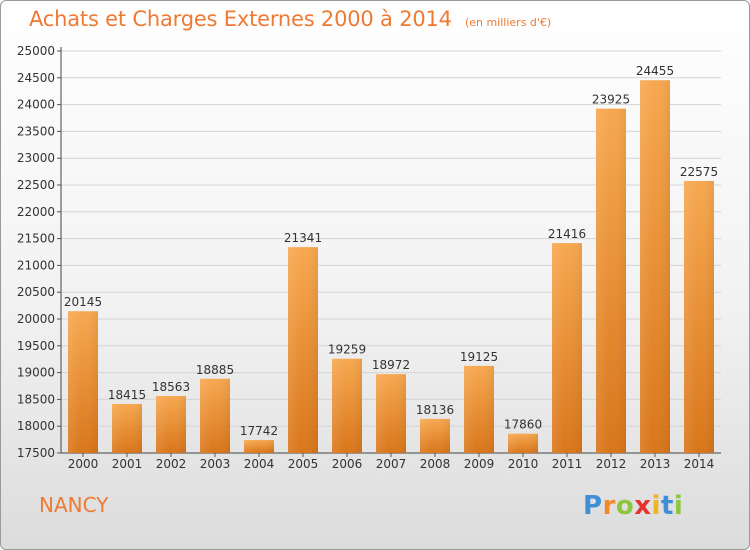 The width and height of the screenshot is (750, 550). Describe the element at coordinates (83, 464) in the screenshot. I see `x-tick-label: 2000` at that location.